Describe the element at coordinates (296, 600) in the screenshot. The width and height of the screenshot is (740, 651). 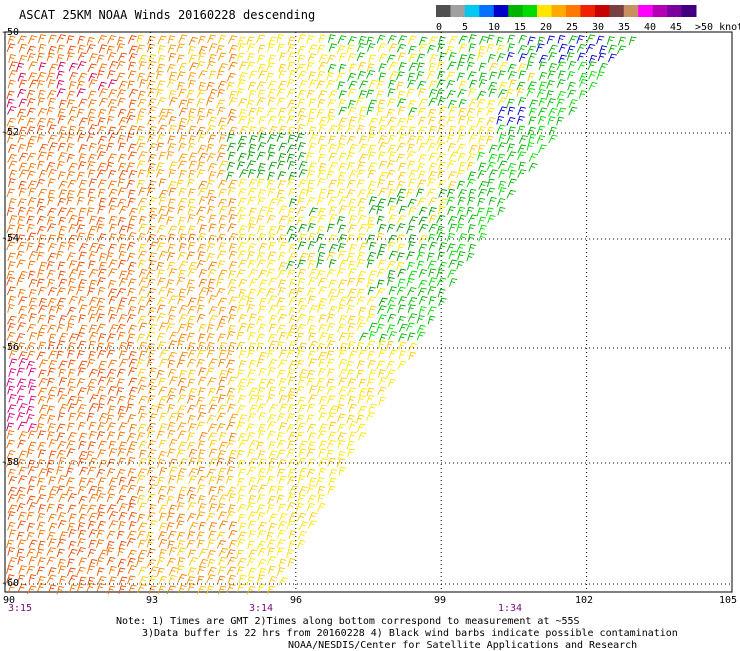
I see `lon-label: 96` at that location.